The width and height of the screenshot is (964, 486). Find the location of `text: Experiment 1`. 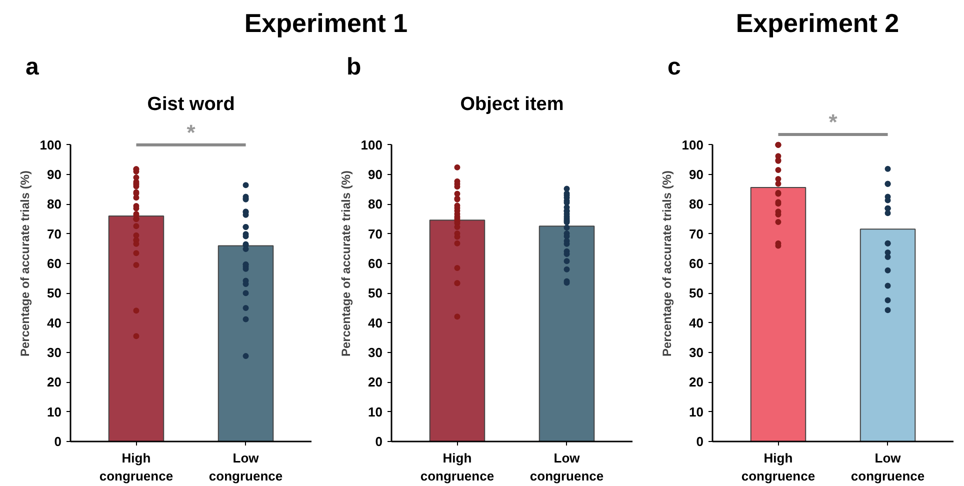

text: Experiment 1 is located at coordinates (326, 23).